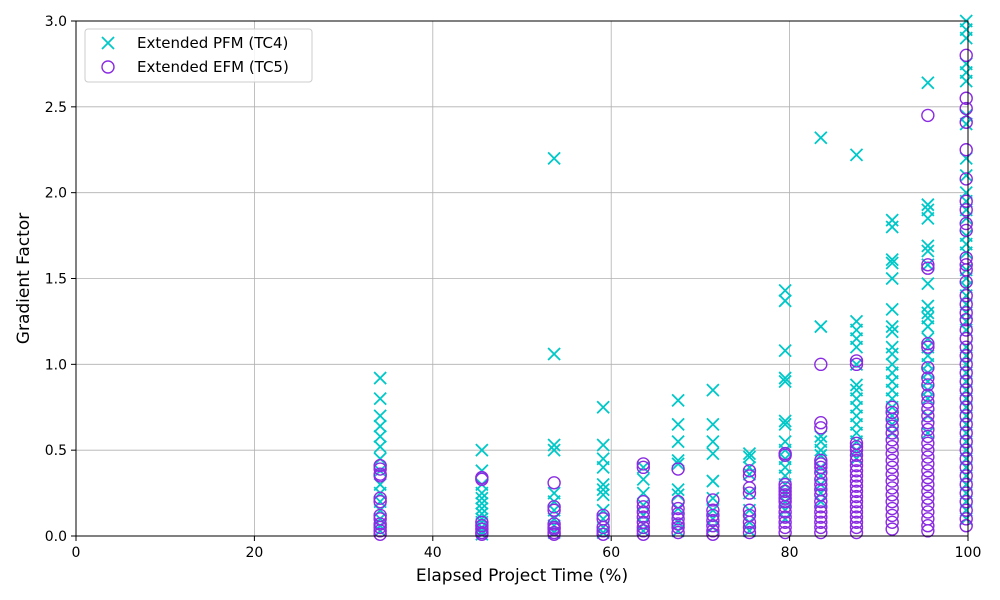 The width and height of the screenshot is (1000, 600). I want to click on y-tick-label: 1.0, so click(56, 365).